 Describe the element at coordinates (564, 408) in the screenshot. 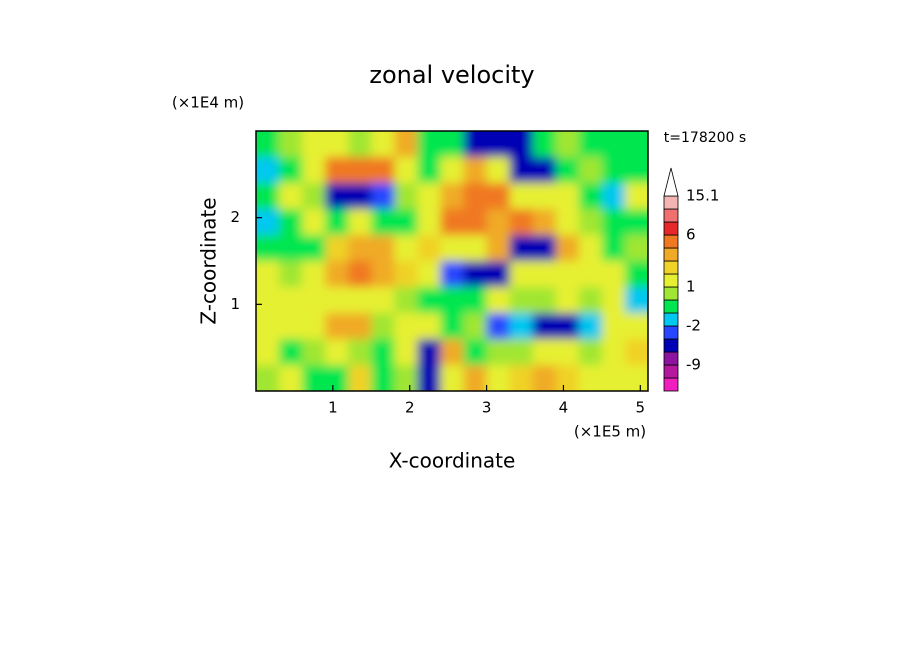

I see `x-tick-label: 4` at that location.